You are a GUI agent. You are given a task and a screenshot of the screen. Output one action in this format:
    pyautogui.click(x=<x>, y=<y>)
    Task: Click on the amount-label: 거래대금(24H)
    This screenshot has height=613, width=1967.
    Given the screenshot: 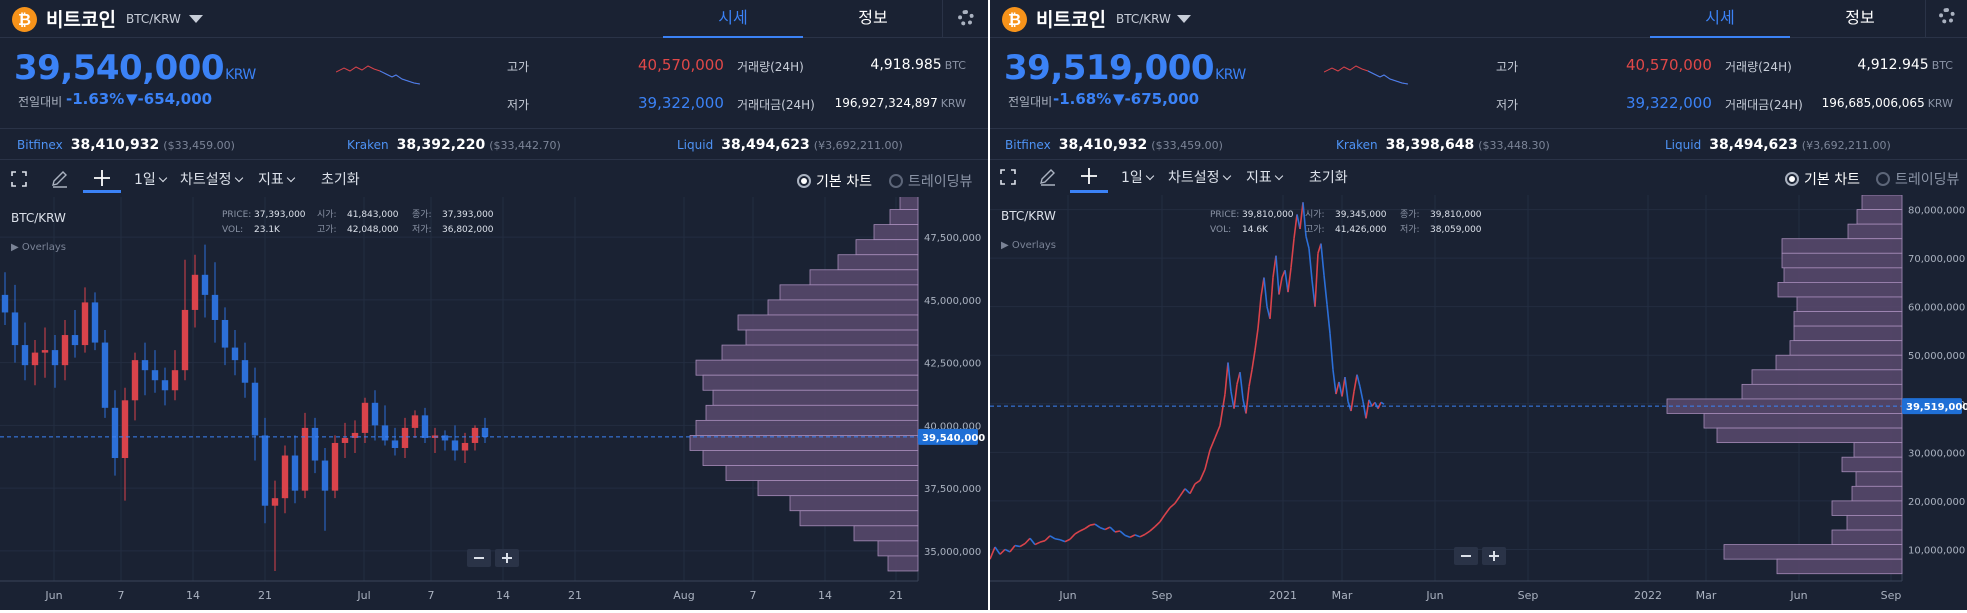 What is the action you would take?
    pyautogui.click(x=776, y=105)
    